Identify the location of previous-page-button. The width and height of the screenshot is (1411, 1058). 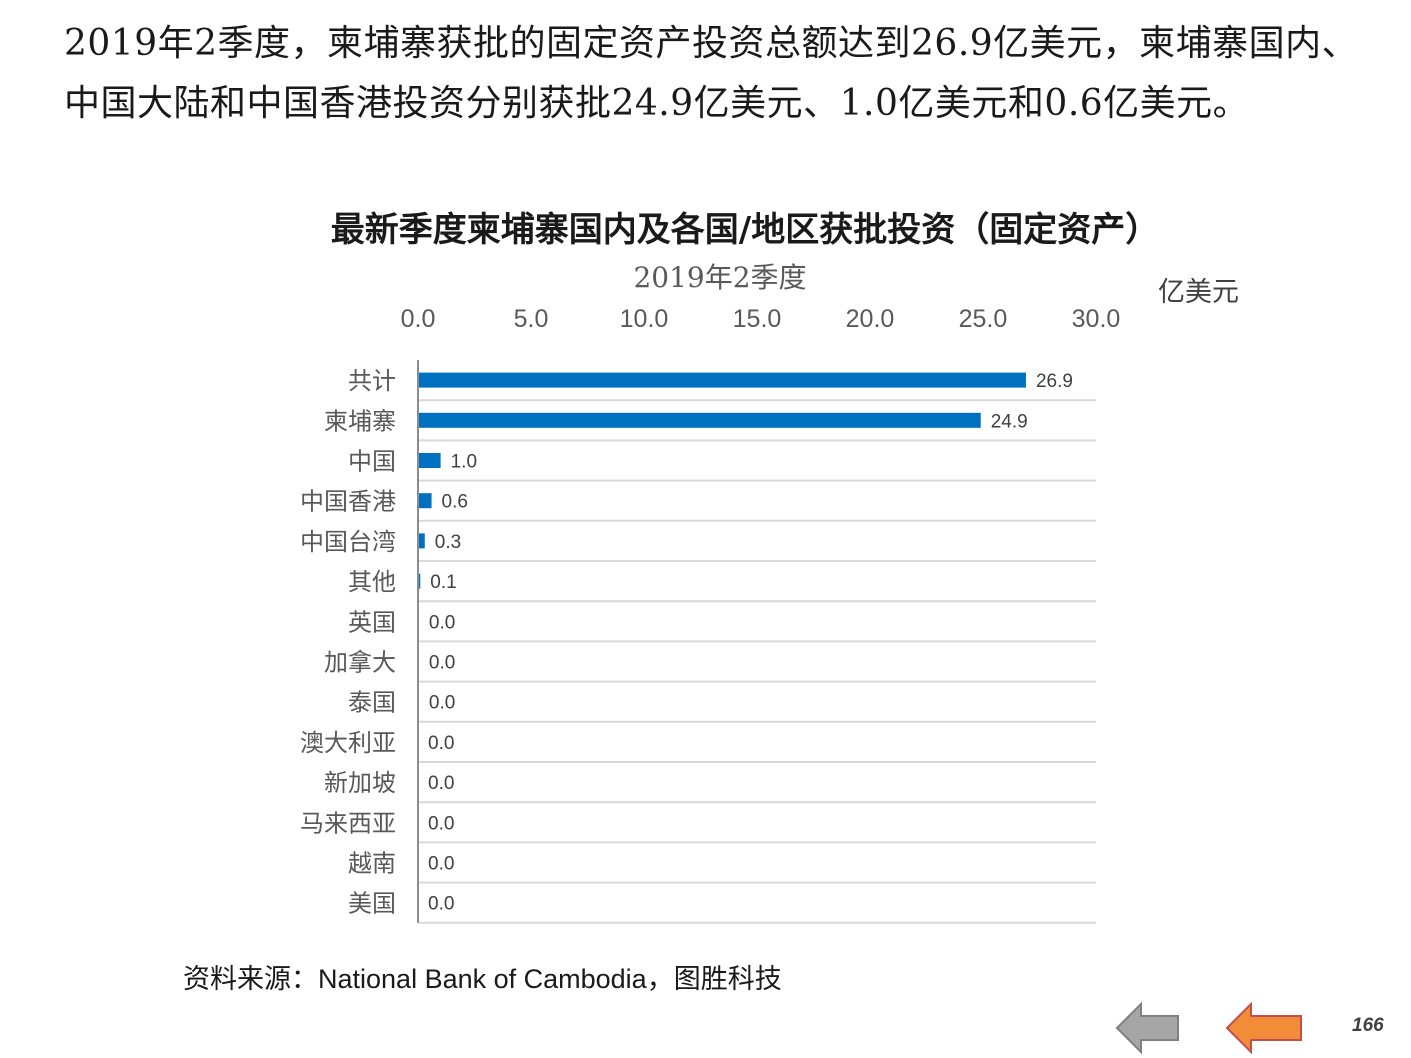
(1148, 1028).